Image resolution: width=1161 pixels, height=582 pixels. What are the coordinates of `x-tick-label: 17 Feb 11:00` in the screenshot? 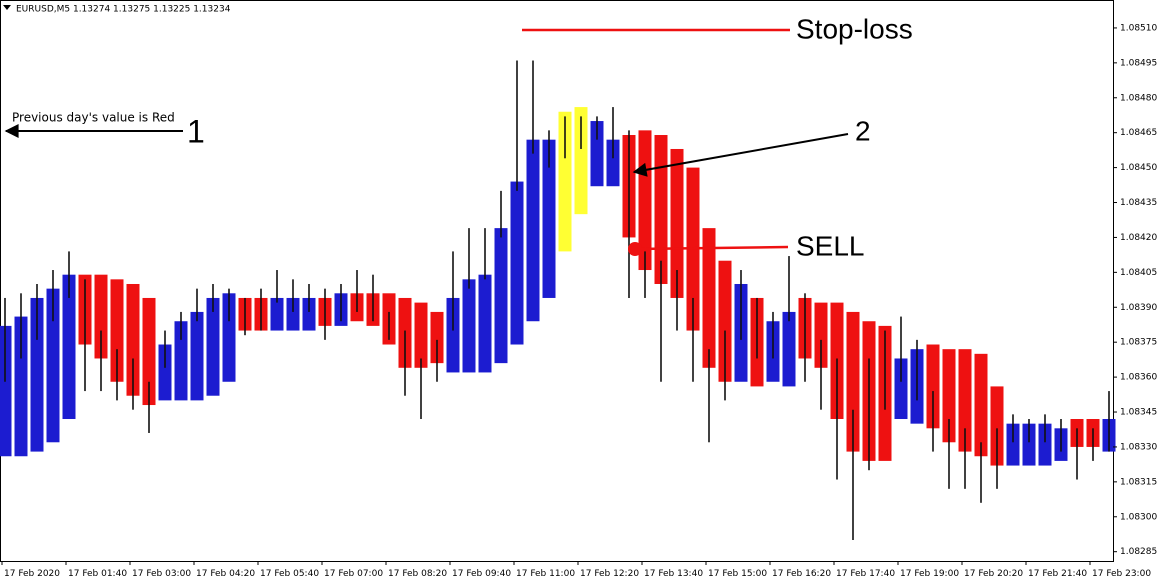 It's located at (545, 574).